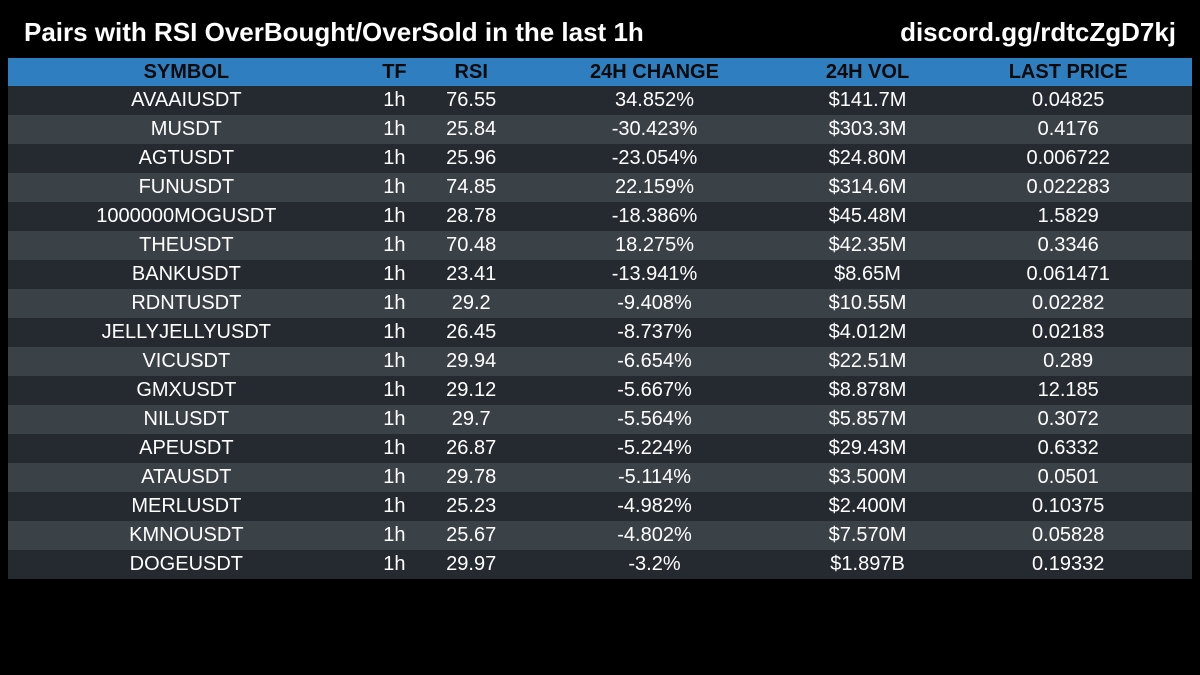  I want to click on rsi-cell: 29.7, so click(471, 419).